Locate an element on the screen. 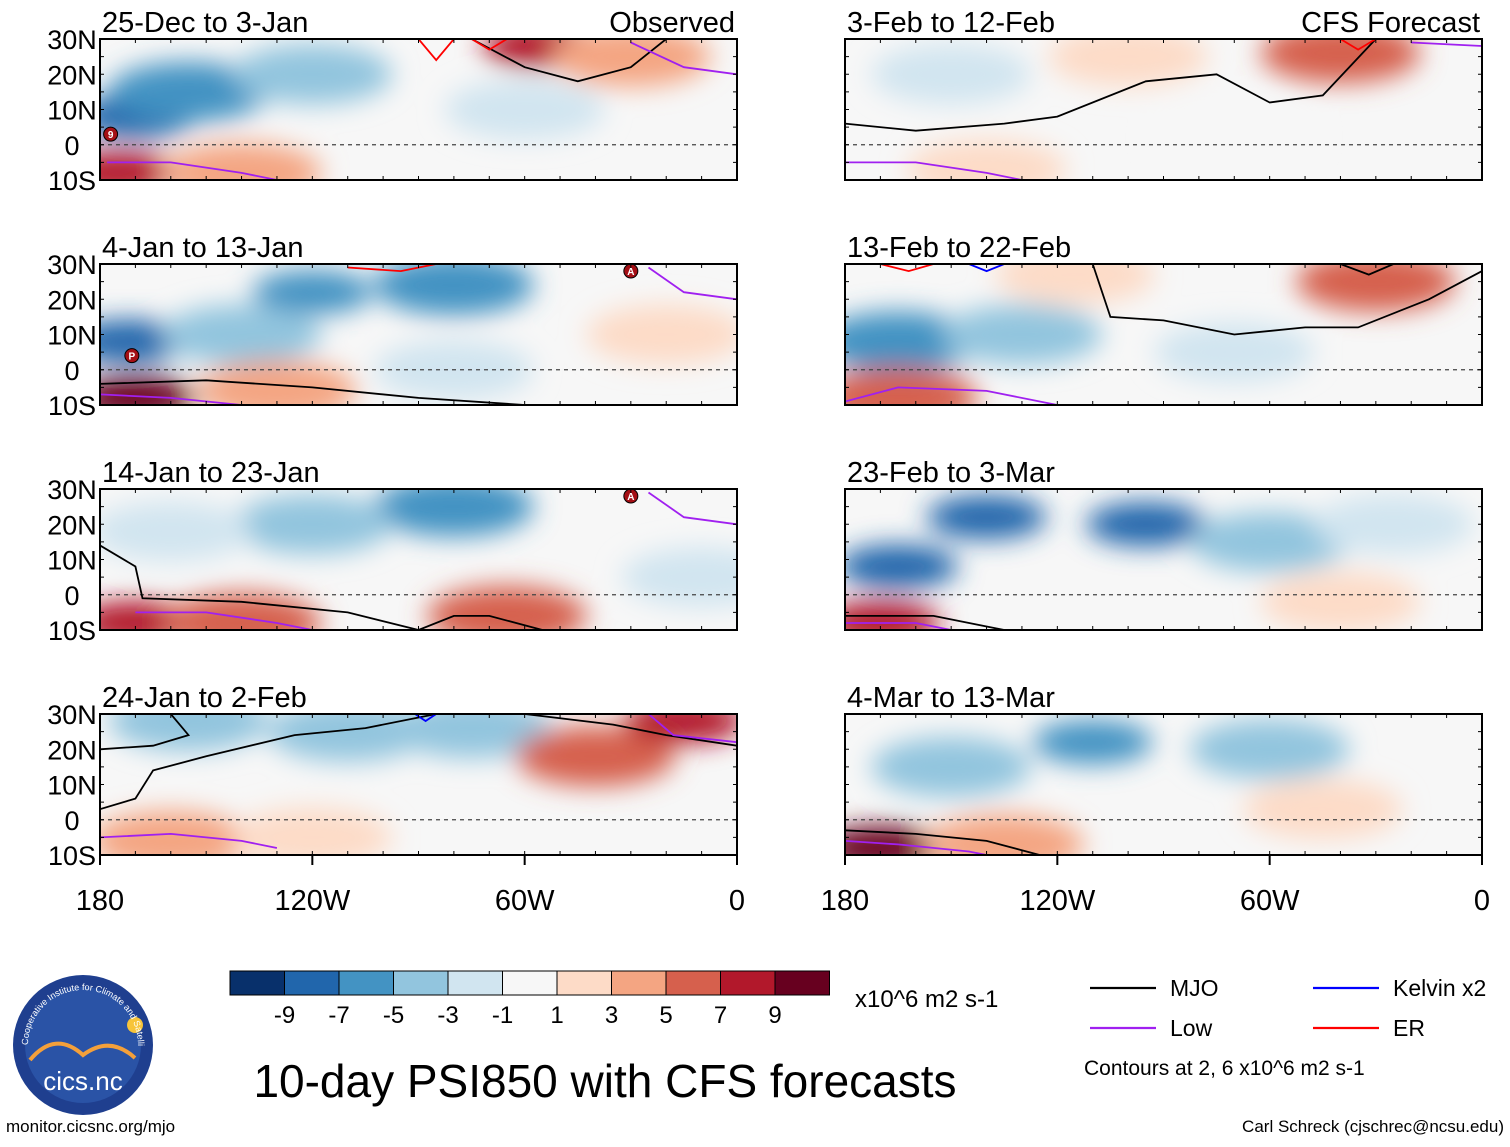  logo-text: cics.nc is located at coordinates (82, 1081).